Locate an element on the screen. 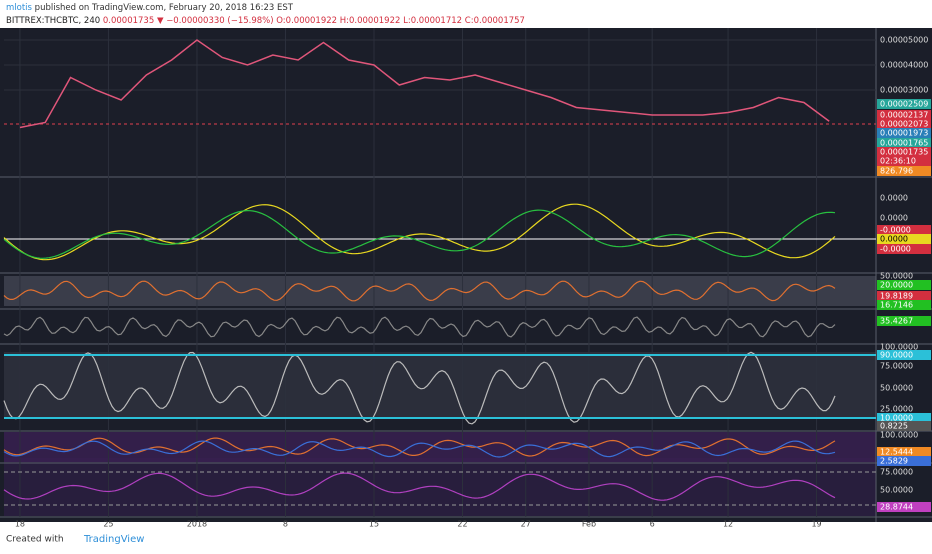 This screenshot has height=554, width=932. ohlc: H:0.00001922 is located at coordinates (370, 21).